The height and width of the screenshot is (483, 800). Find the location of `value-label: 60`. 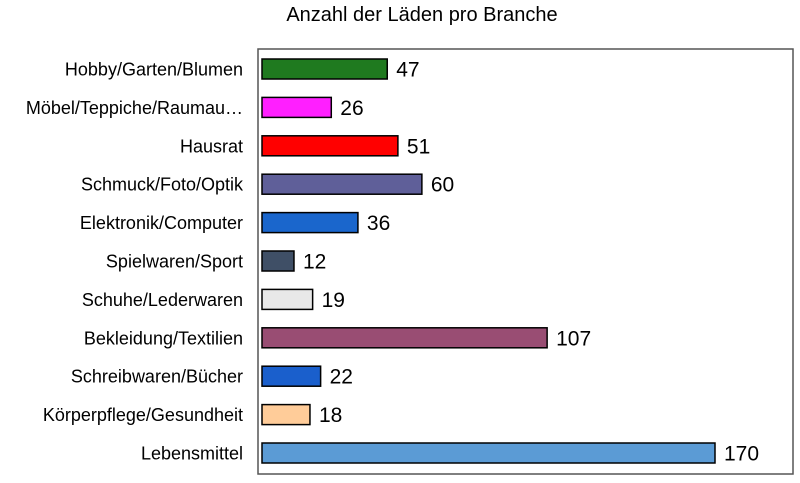

value-label: 60 is located at coordinates (442, 185).